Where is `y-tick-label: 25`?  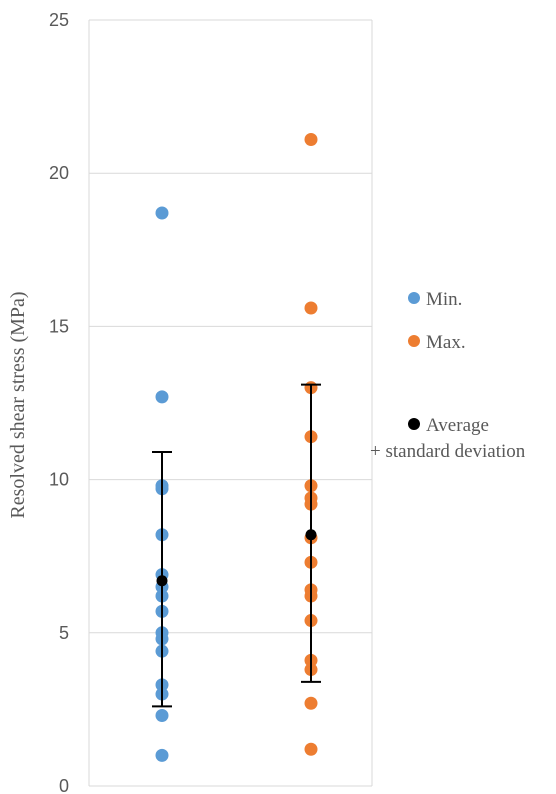 y-tick-label: 25 is located at coordinates (59, 20).